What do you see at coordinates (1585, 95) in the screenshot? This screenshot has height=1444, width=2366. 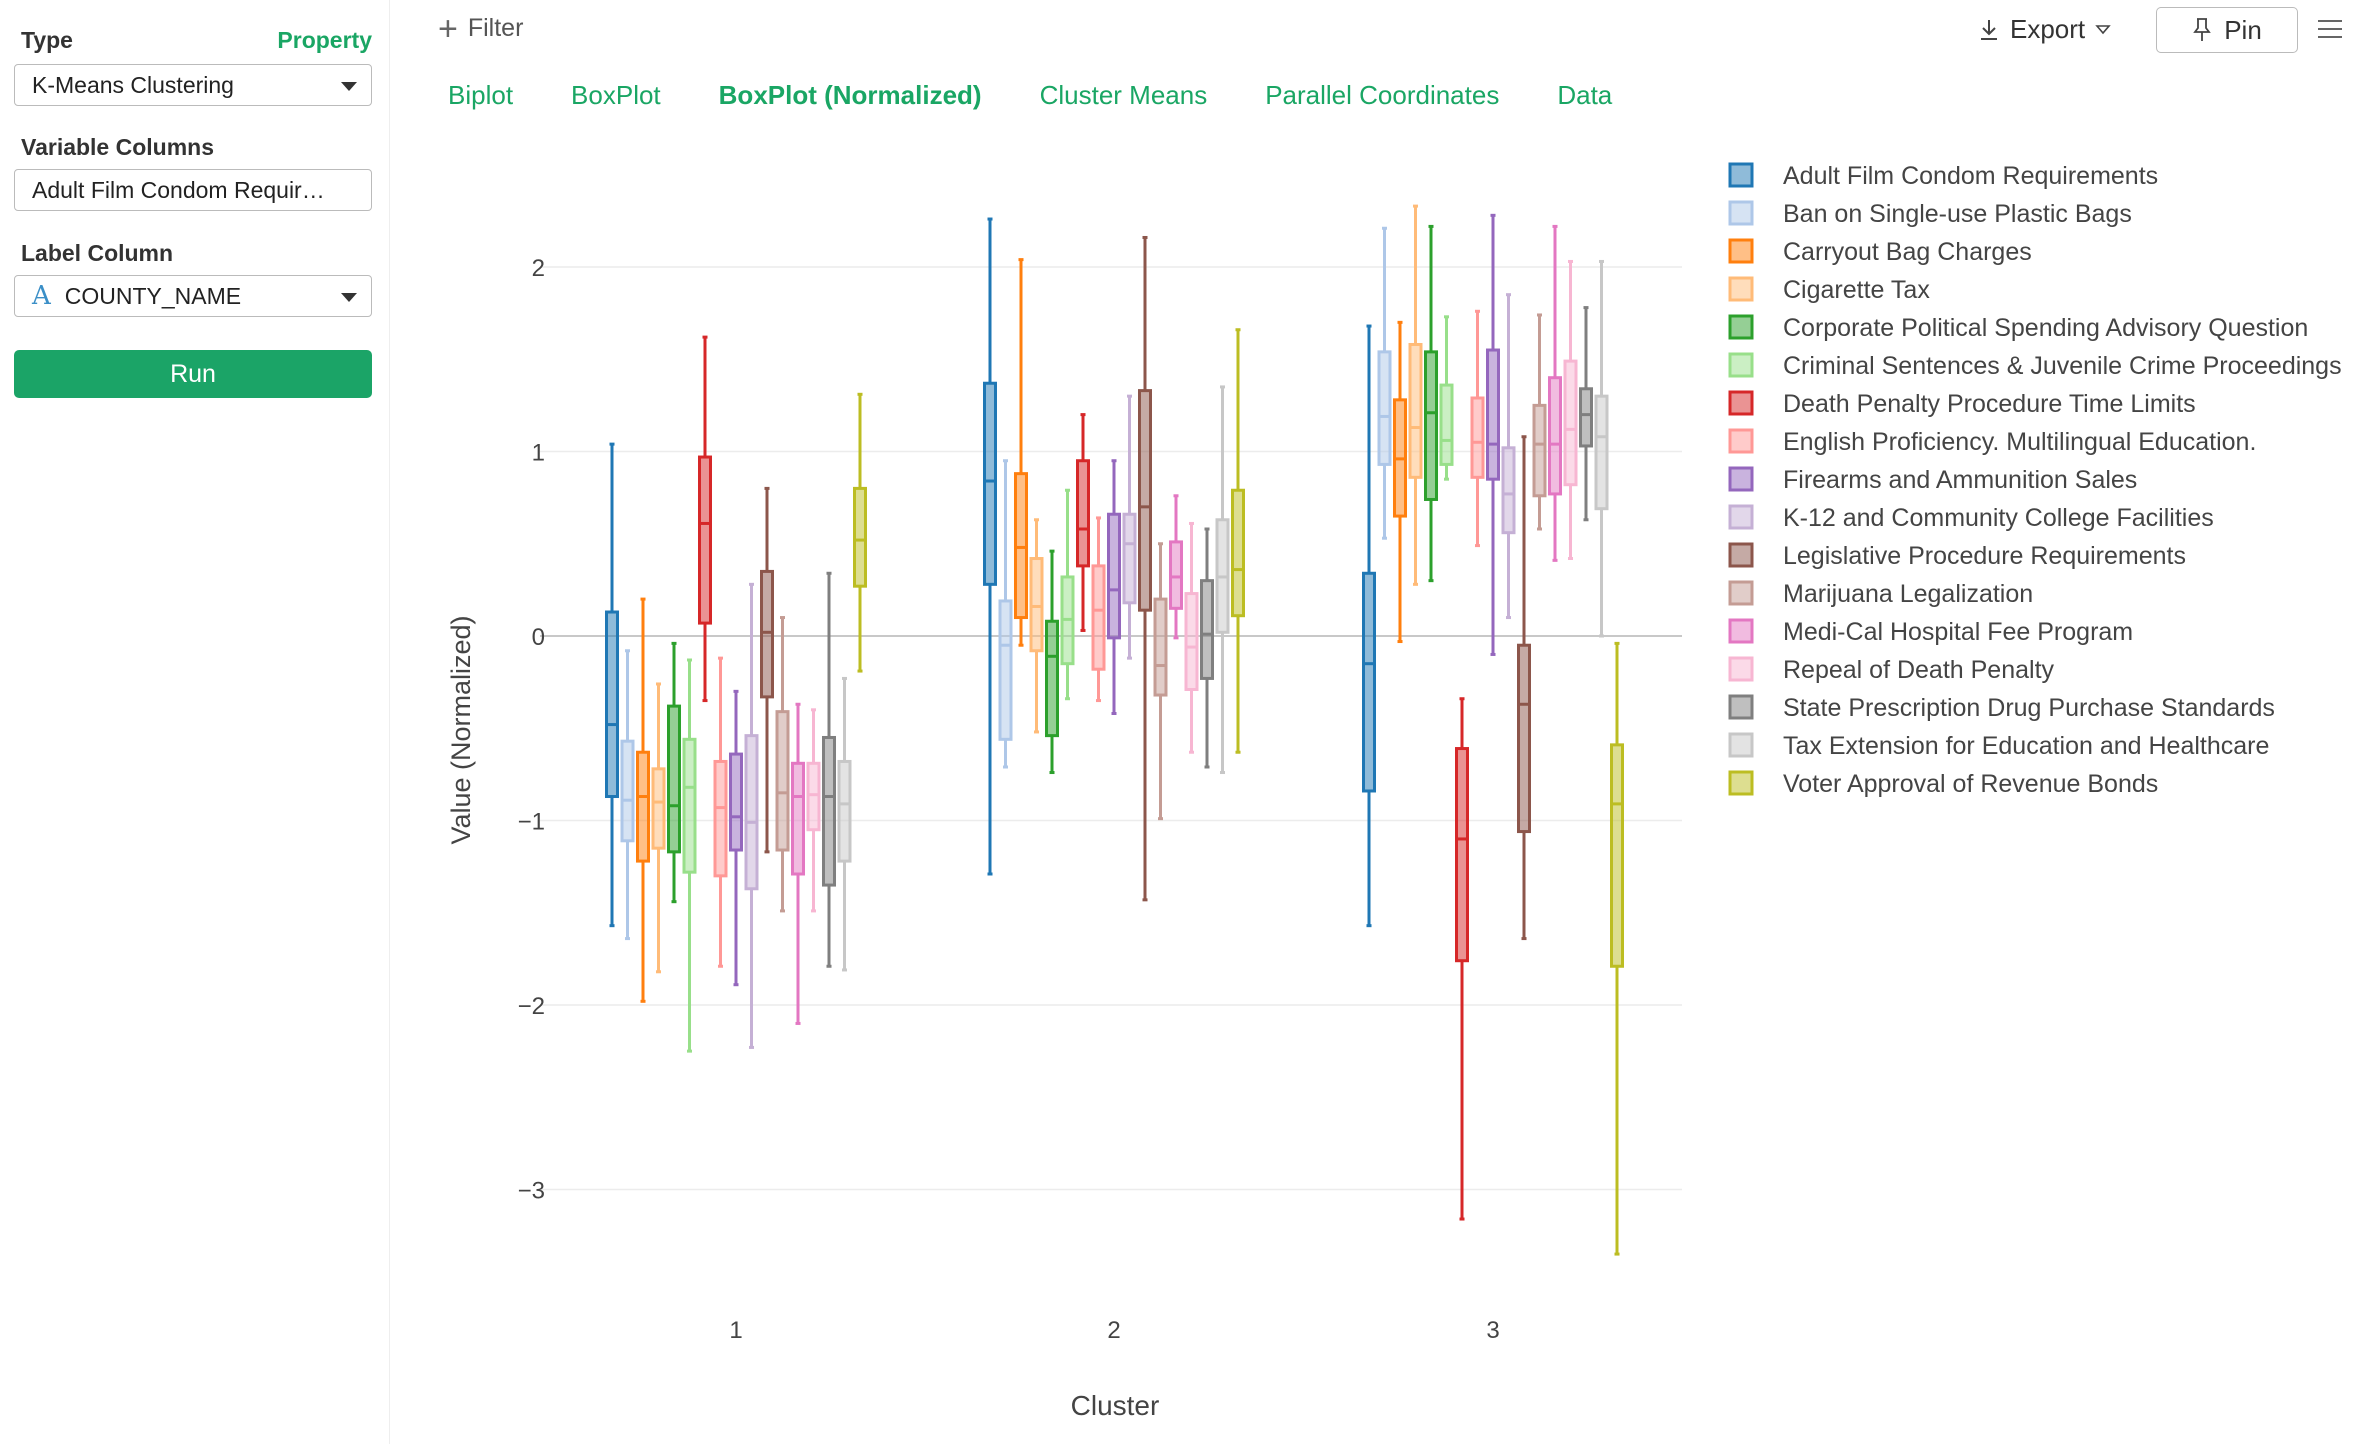 I see `tab-data: Data` at bounding box center [1585, 95].